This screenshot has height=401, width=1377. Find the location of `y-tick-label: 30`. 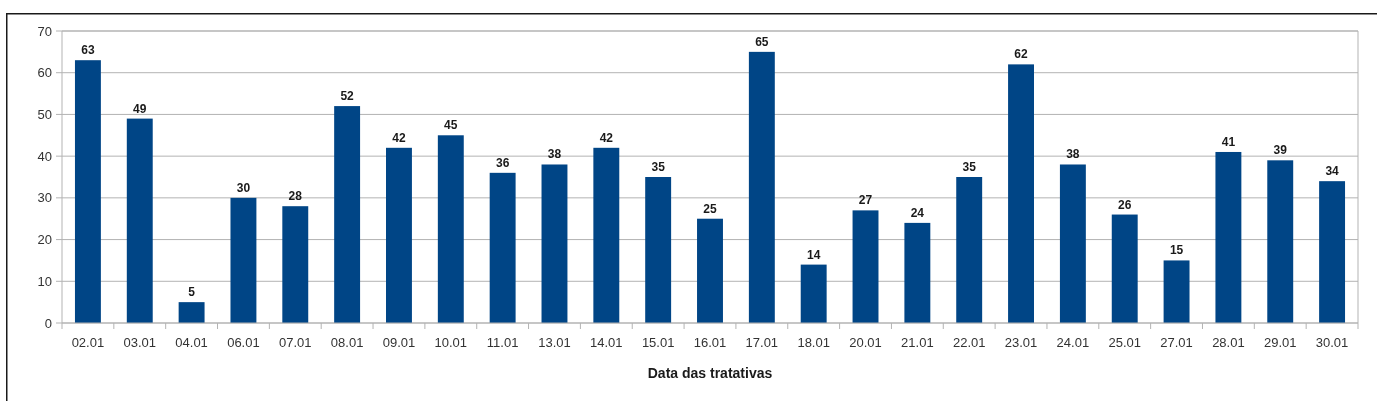

y-tick-label: 30 is located at coordinates (44, 198).